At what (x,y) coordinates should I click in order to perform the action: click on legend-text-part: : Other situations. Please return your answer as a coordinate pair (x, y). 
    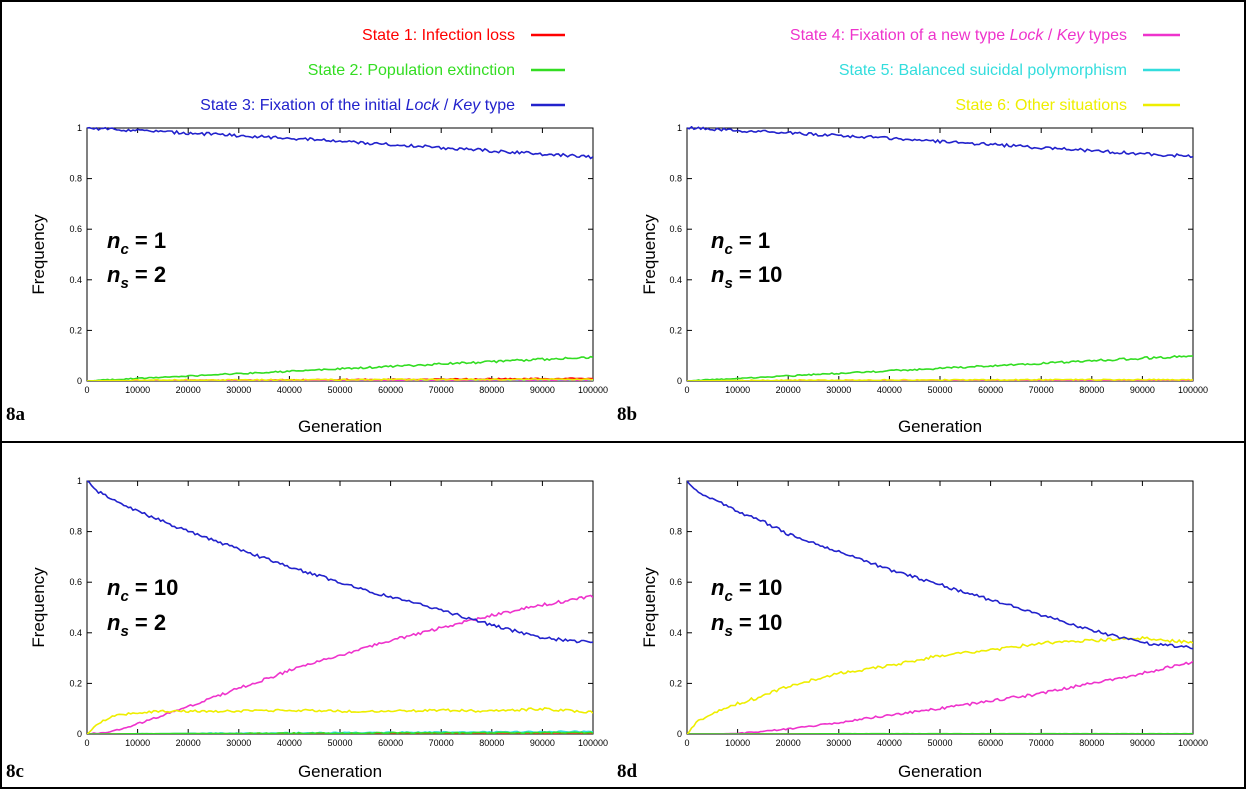
    Looking at the image, I should click on (1066, 105).